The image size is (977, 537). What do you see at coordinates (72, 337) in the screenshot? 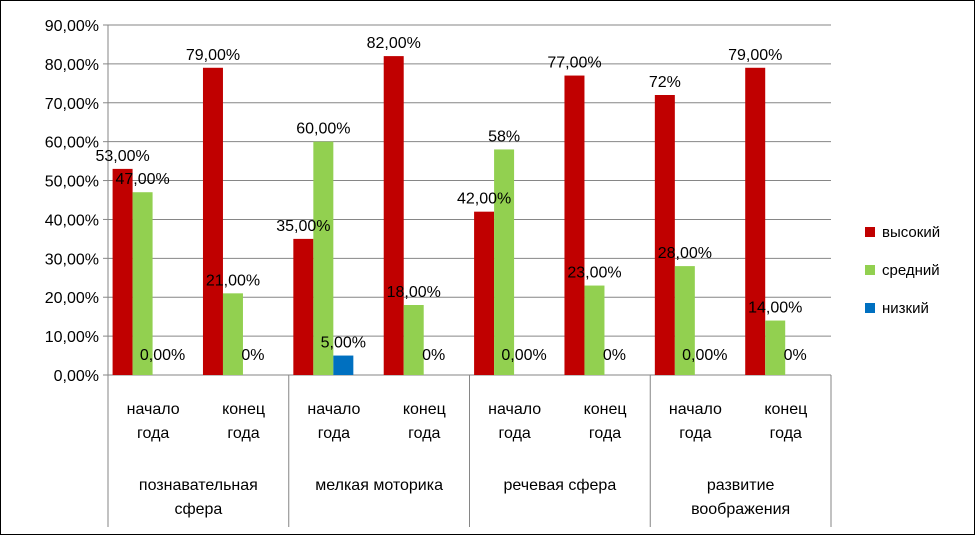
I see `y-tick-label: 10,00%` at bounding box center [72, 337].